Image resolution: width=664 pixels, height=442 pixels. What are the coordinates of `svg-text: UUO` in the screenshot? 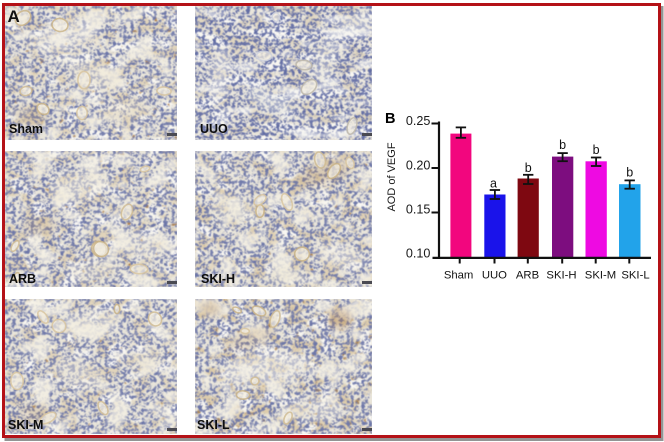 It's located at (494, 275).